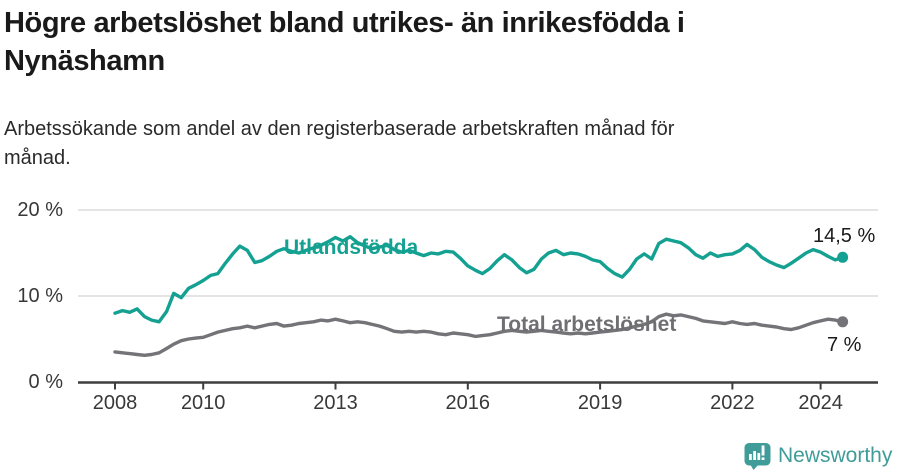 Image resolution: width=900 pixels, height=474 pixels. What do you see at coordinates (587, 324) in the screenshot?
I see `series-label-total-arbetsloshet: Total arbetslöshet` at bounding box center [587, 324].